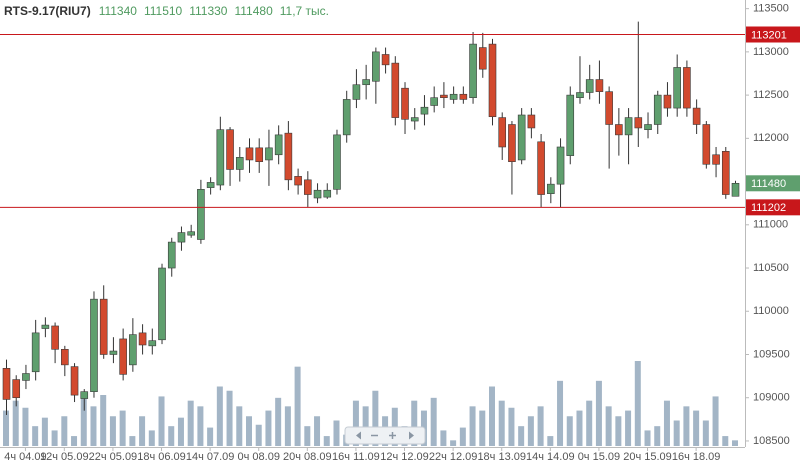 The height and width of the screenshot is (465, 800). Describe the element at coordinates (208, 11) in the screenshot. I see `header-value: 111330` at that location.